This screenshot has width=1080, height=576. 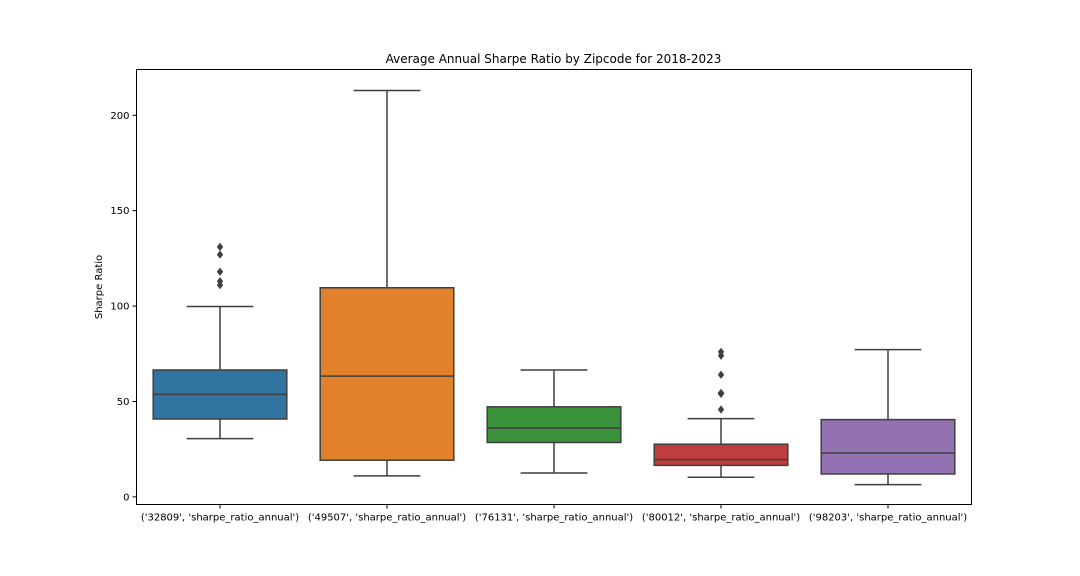 I want to click on x-tick-label: ('76131', 'sharpe_ratio_annual'), so click(x=554, y=518).